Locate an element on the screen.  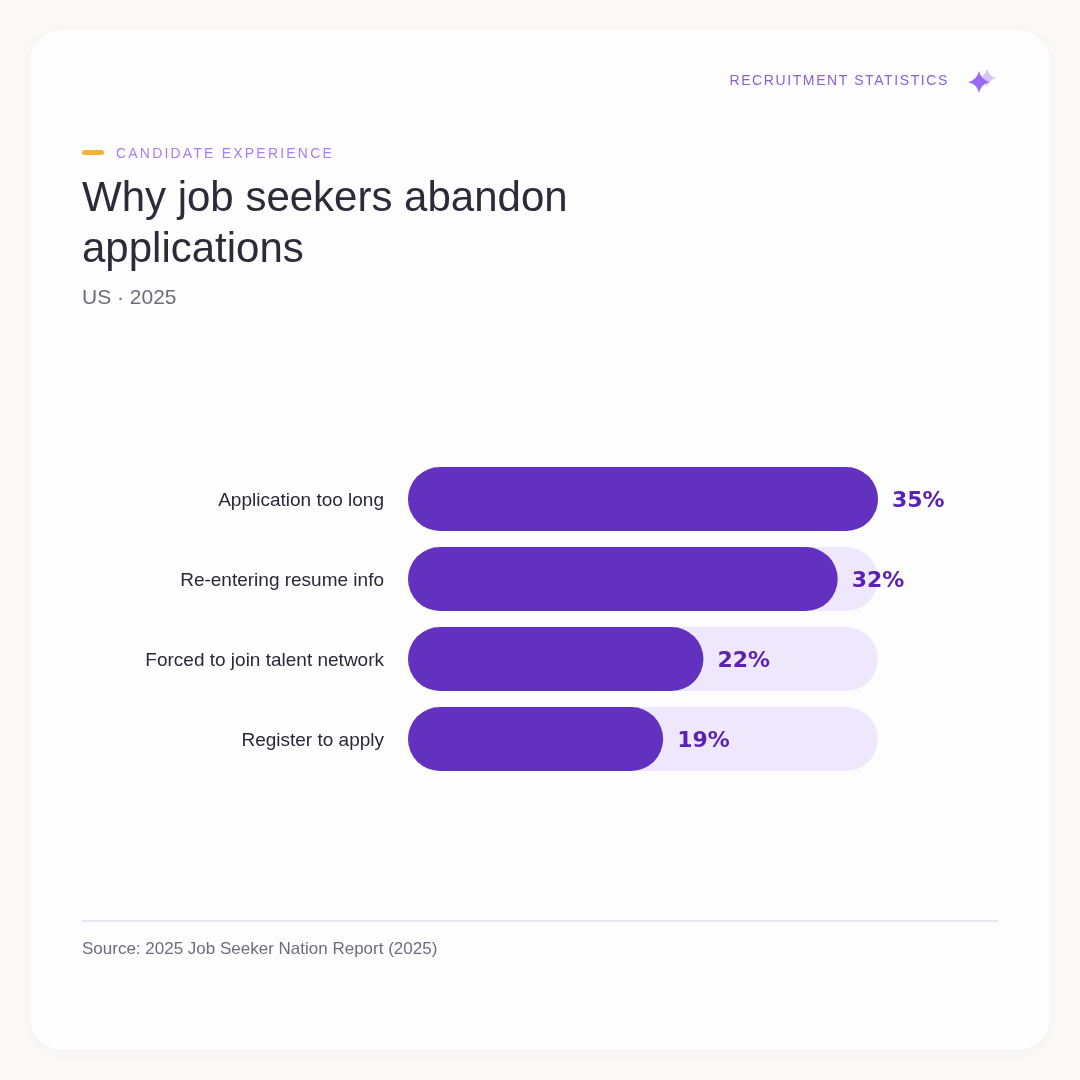
chart-title: Why job seekers abandon applications is located at coordinates (325, 222).